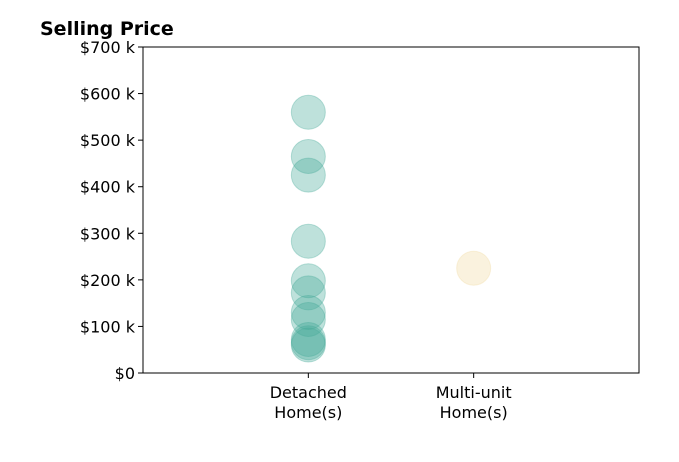 The image size is (679, 462). What do you see at coordinates (308, 402) in the screenshot?
I see `x-tick-label: Detached Home(s)` at bounding box center [308, 402].